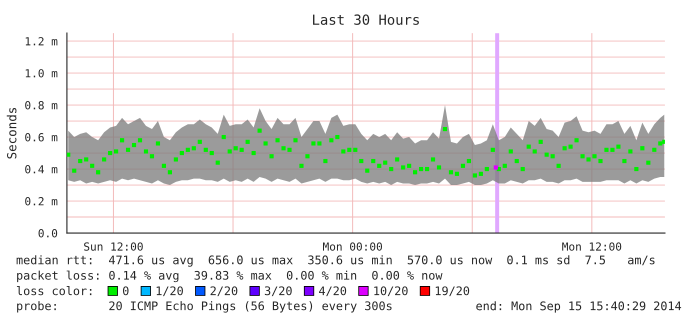 Image resolution: width=697 pixels, height=321 pixels. Describe the element at coordinates (42, 73) in the screenshot. I see `y-tick-label: 1.0 m` at that location.